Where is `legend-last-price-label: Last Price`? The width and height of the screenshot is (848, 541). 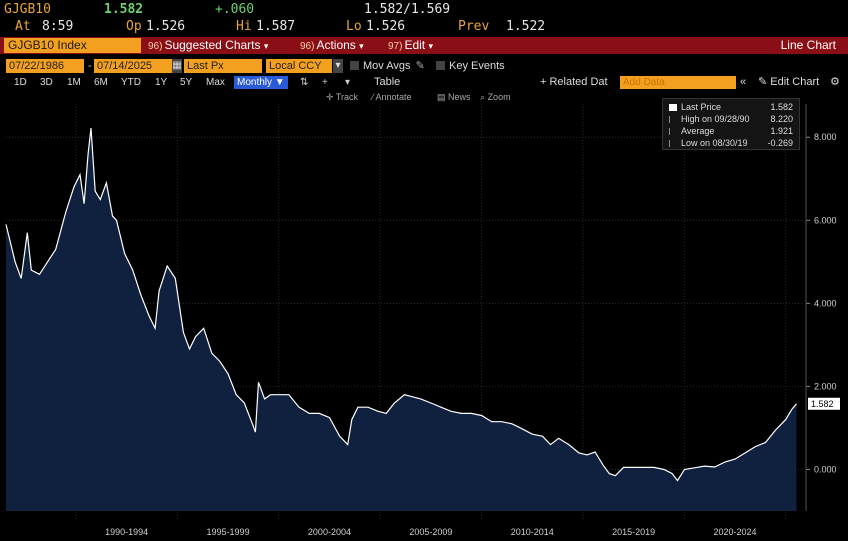 legend-last-price-label: Last Price is located at coordinates (701, 107).